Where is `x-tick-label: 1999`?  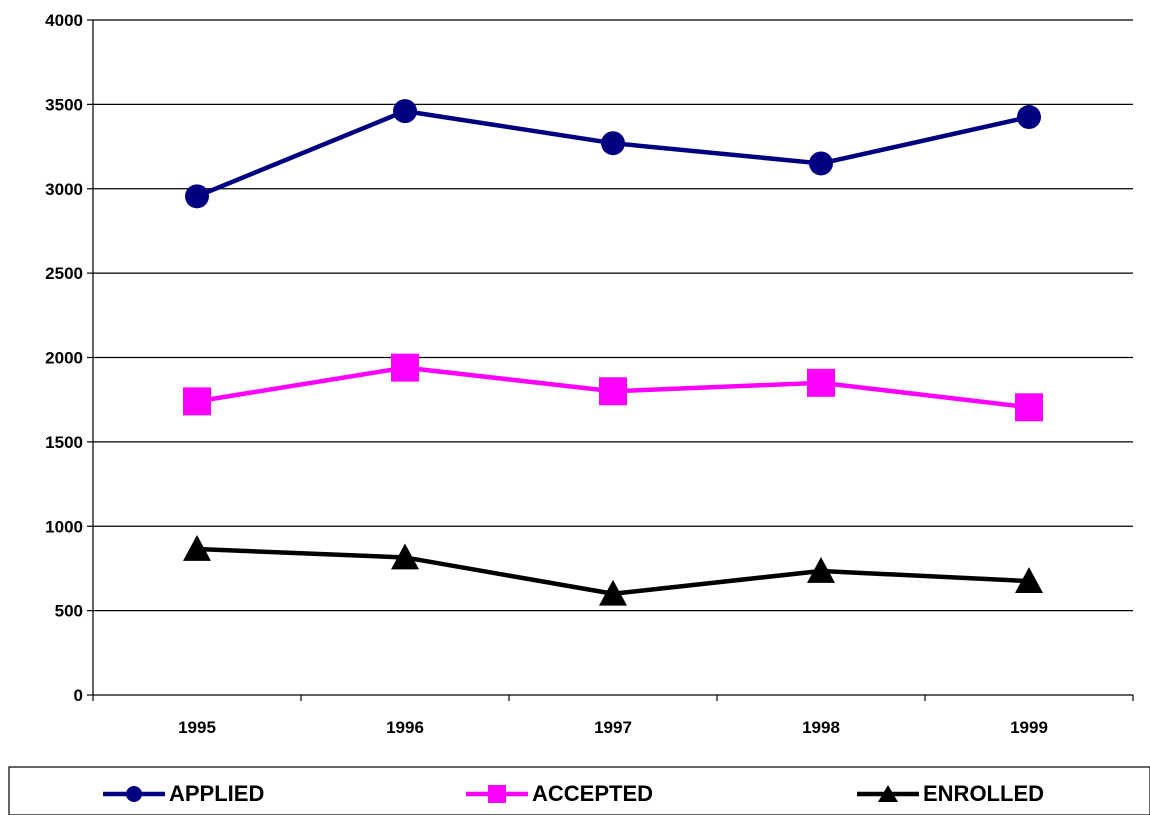 x-tick-label: 1999 is located at coordinates (1029, 727).